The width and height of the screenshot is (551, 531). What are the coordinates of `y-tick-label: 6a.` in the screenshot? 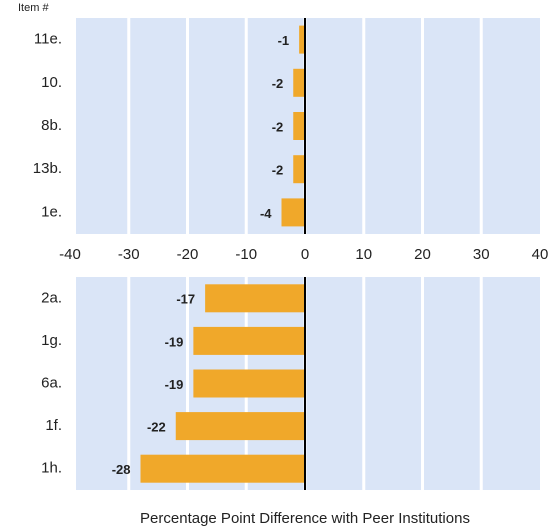 It's located at (51, 382).